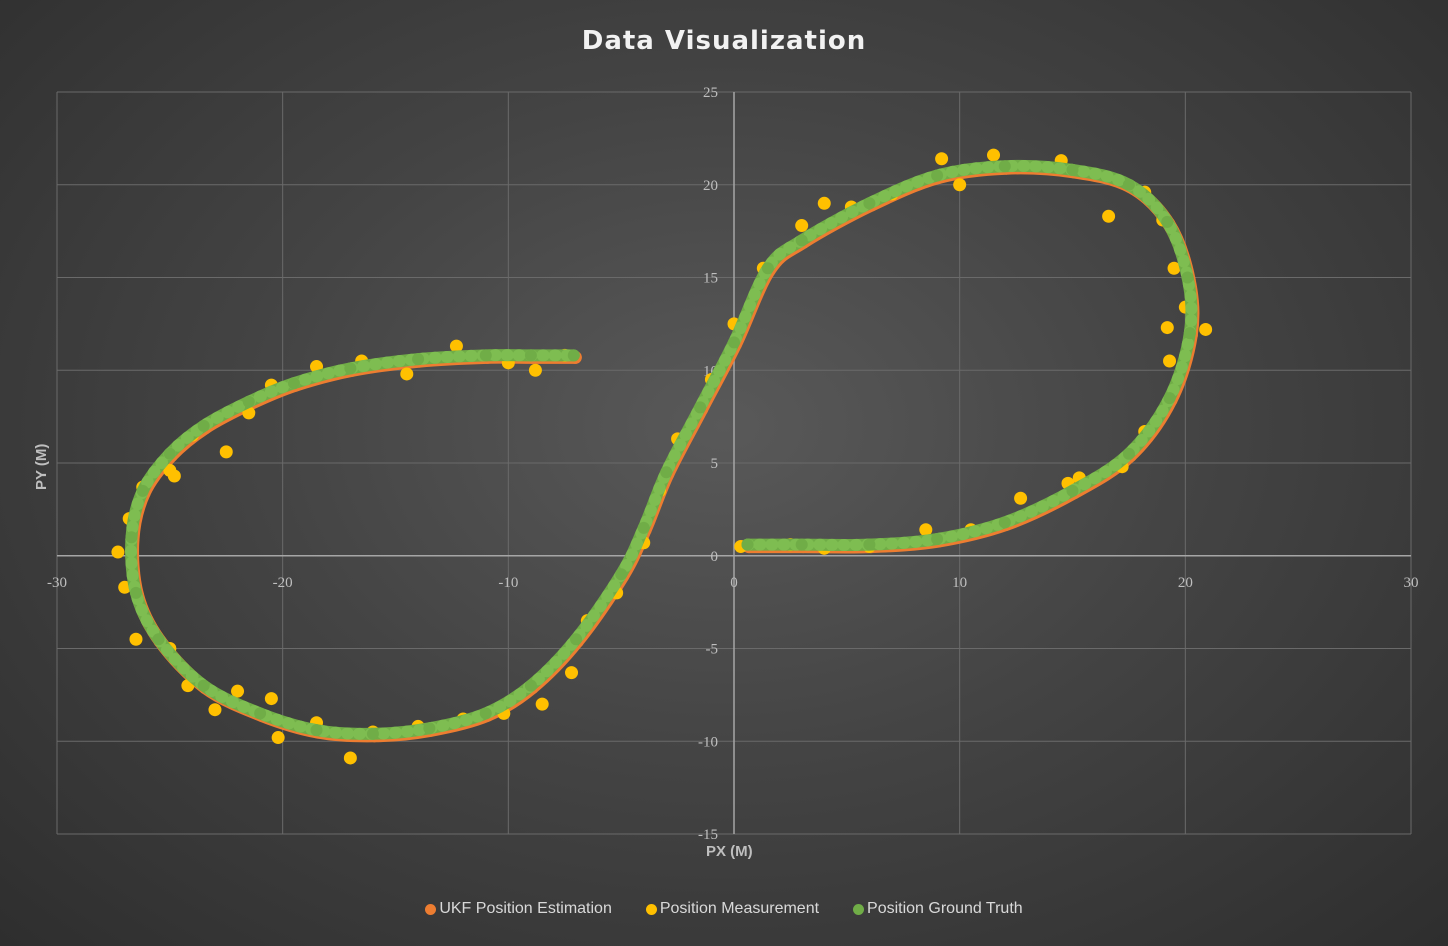 The height and width of the screenshot is (946, 1448). I want to click on y-tick-label: 20, so click(710, 186).